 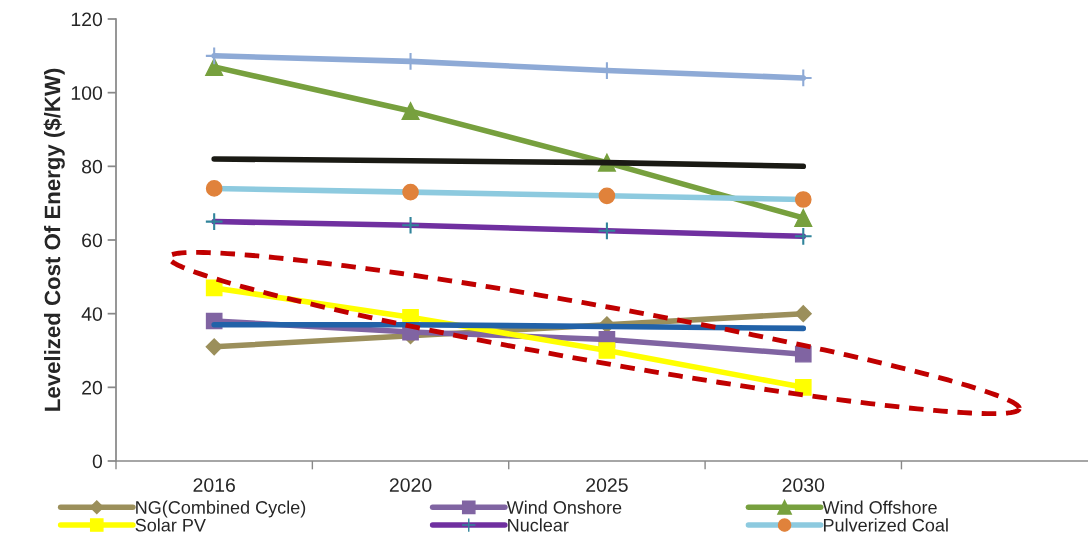 What do you see at coordinates (92, 166) in the screenshot?
I see `y-tick-label: 80` at bounding box center [92, 166].